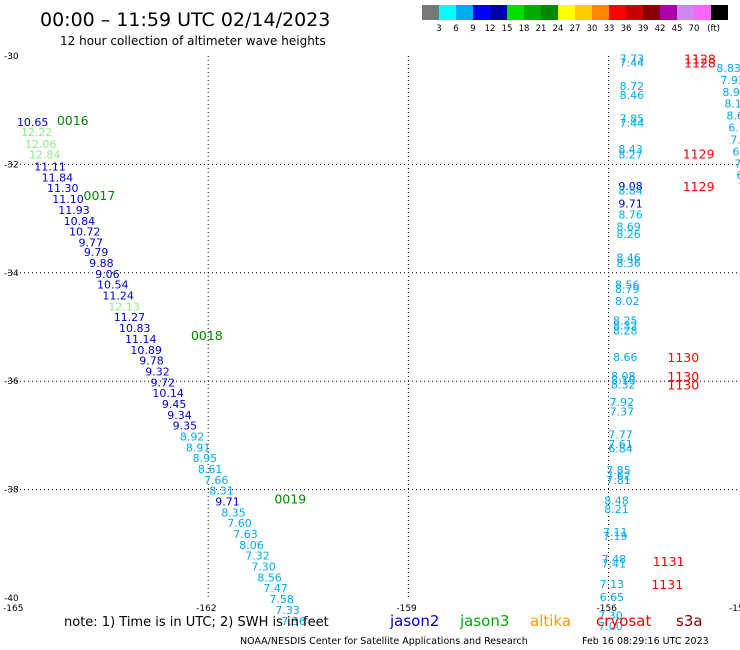 The image size is (740, 650). I want to click on legend-tick-label: 15, so click(507, 29).